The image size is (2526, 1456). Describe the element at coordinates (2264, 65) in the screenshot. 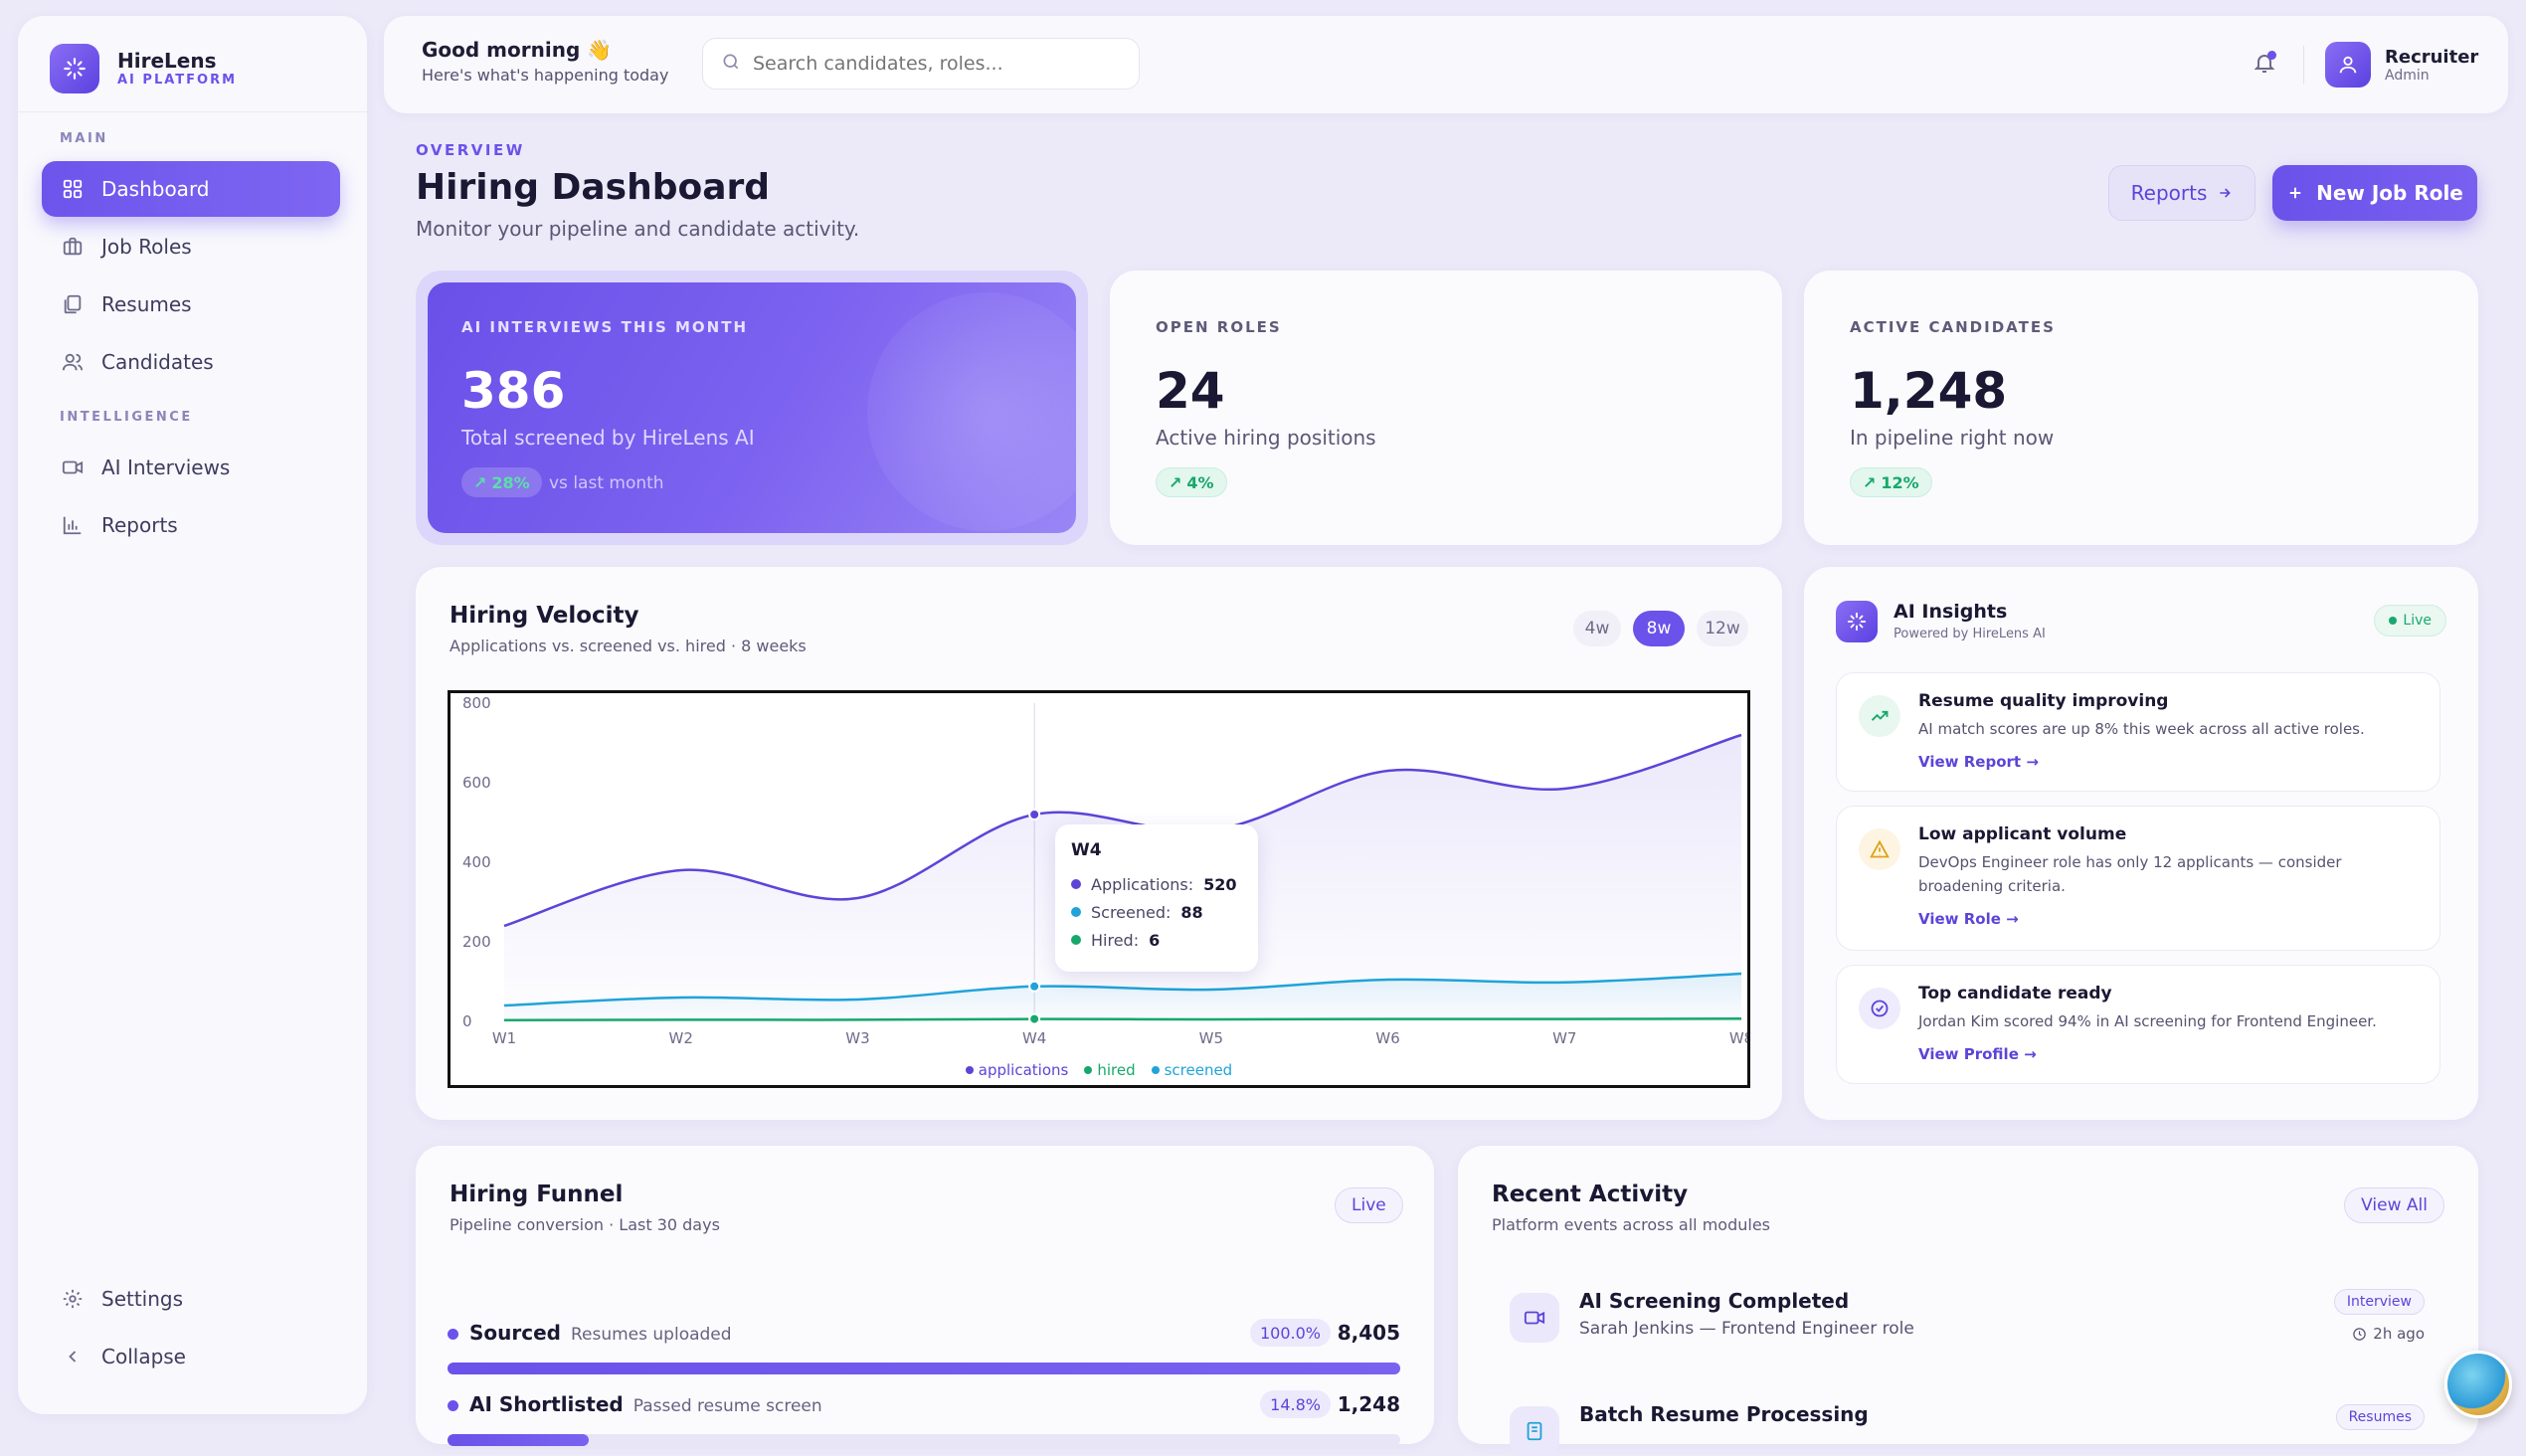

I see `notifications-button` at that location.